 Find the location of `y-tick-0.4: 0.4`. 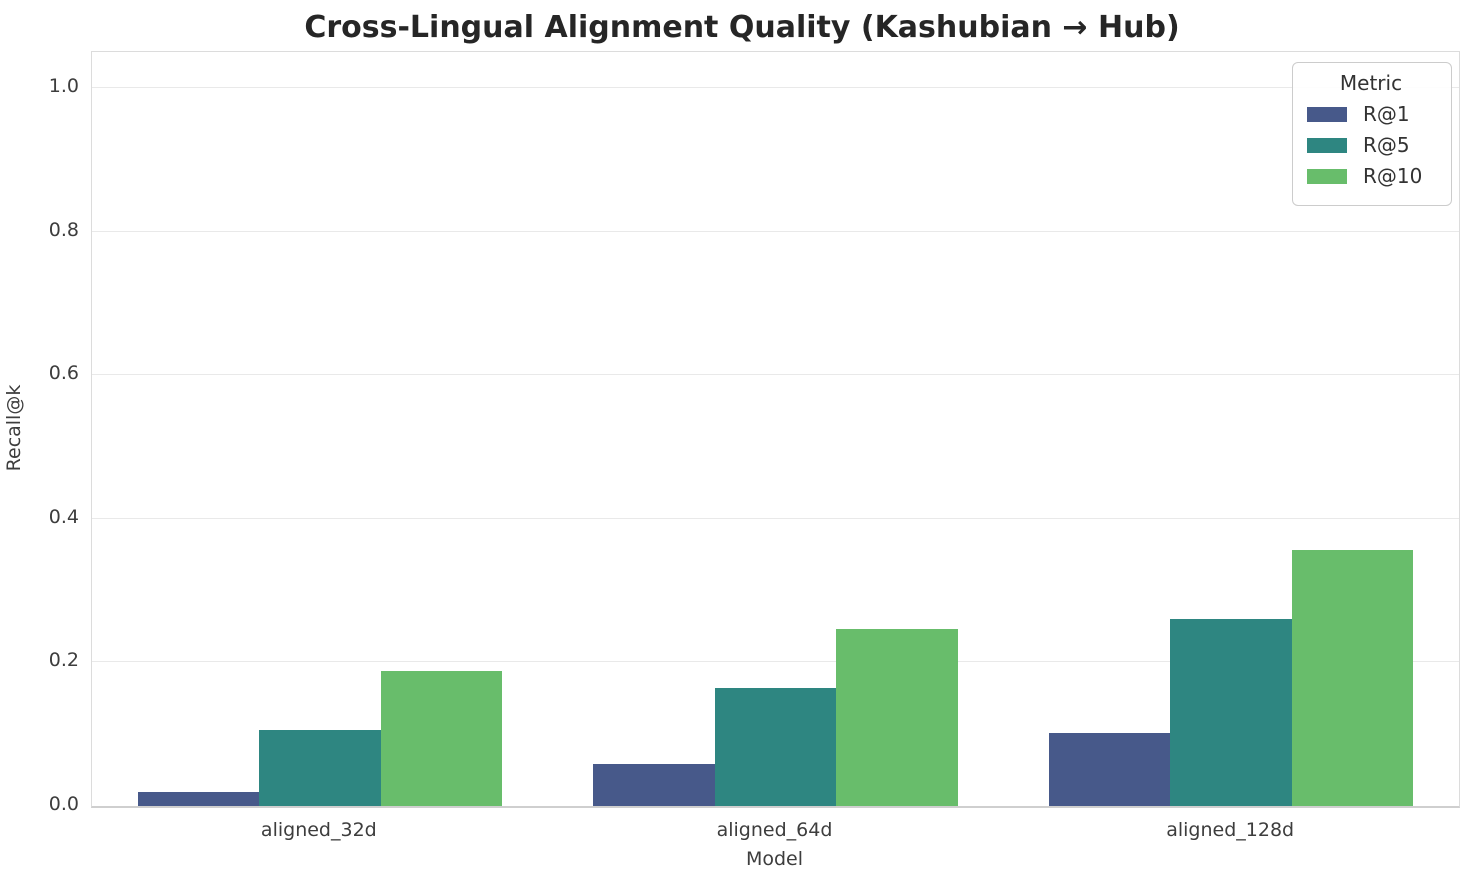

y-tick-0.4: 0.4 is located at coordinates (63, 516).